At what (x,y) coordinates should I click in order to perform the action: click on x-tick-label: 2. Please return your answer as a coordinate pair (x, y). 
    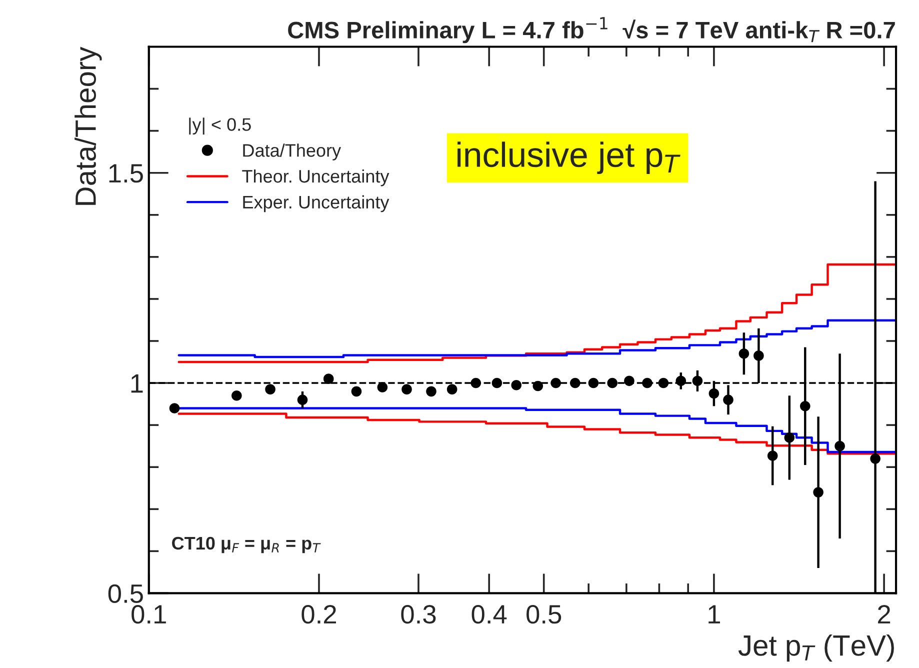
    Looking at the image, I should click on (884, 614).